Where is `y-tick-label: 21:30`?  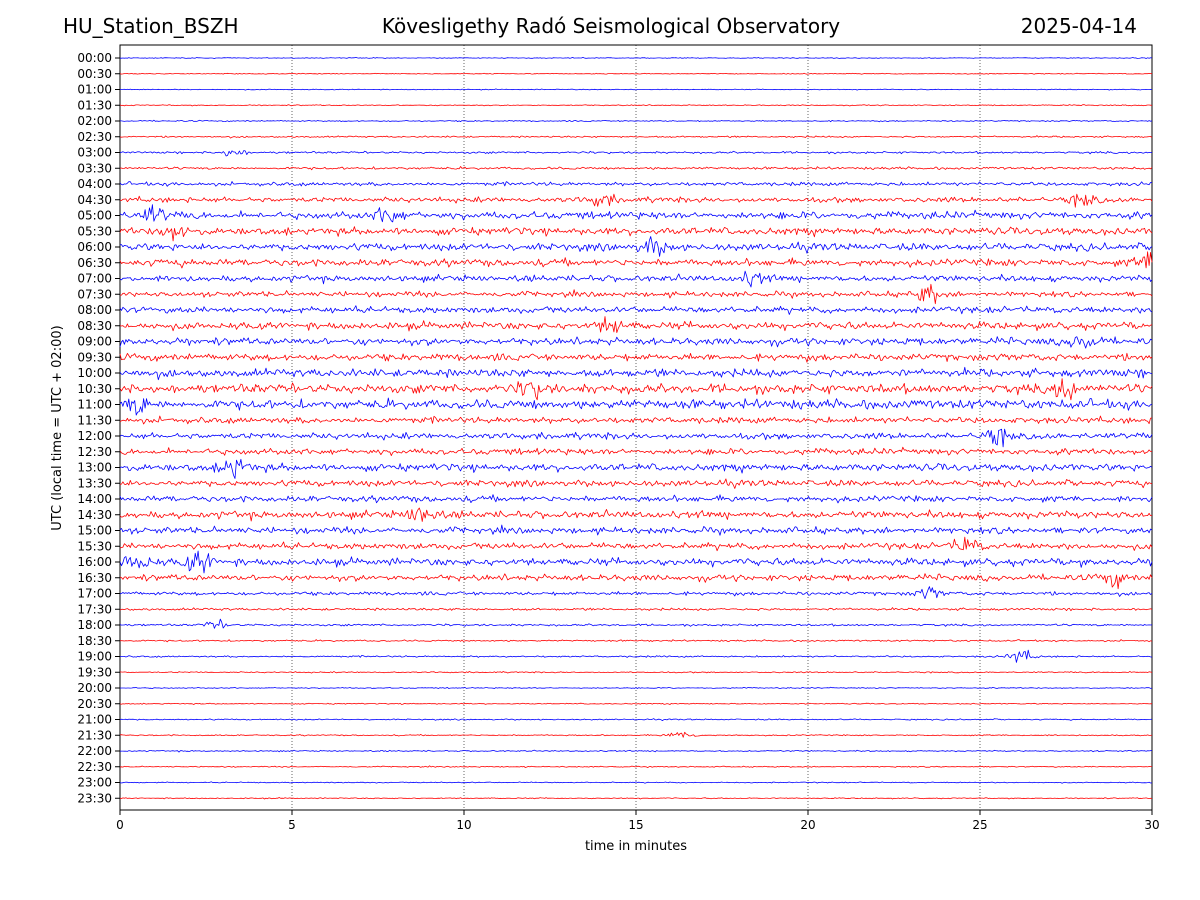 y-tick-label: 21:30 is located at coordinates (94, 735).